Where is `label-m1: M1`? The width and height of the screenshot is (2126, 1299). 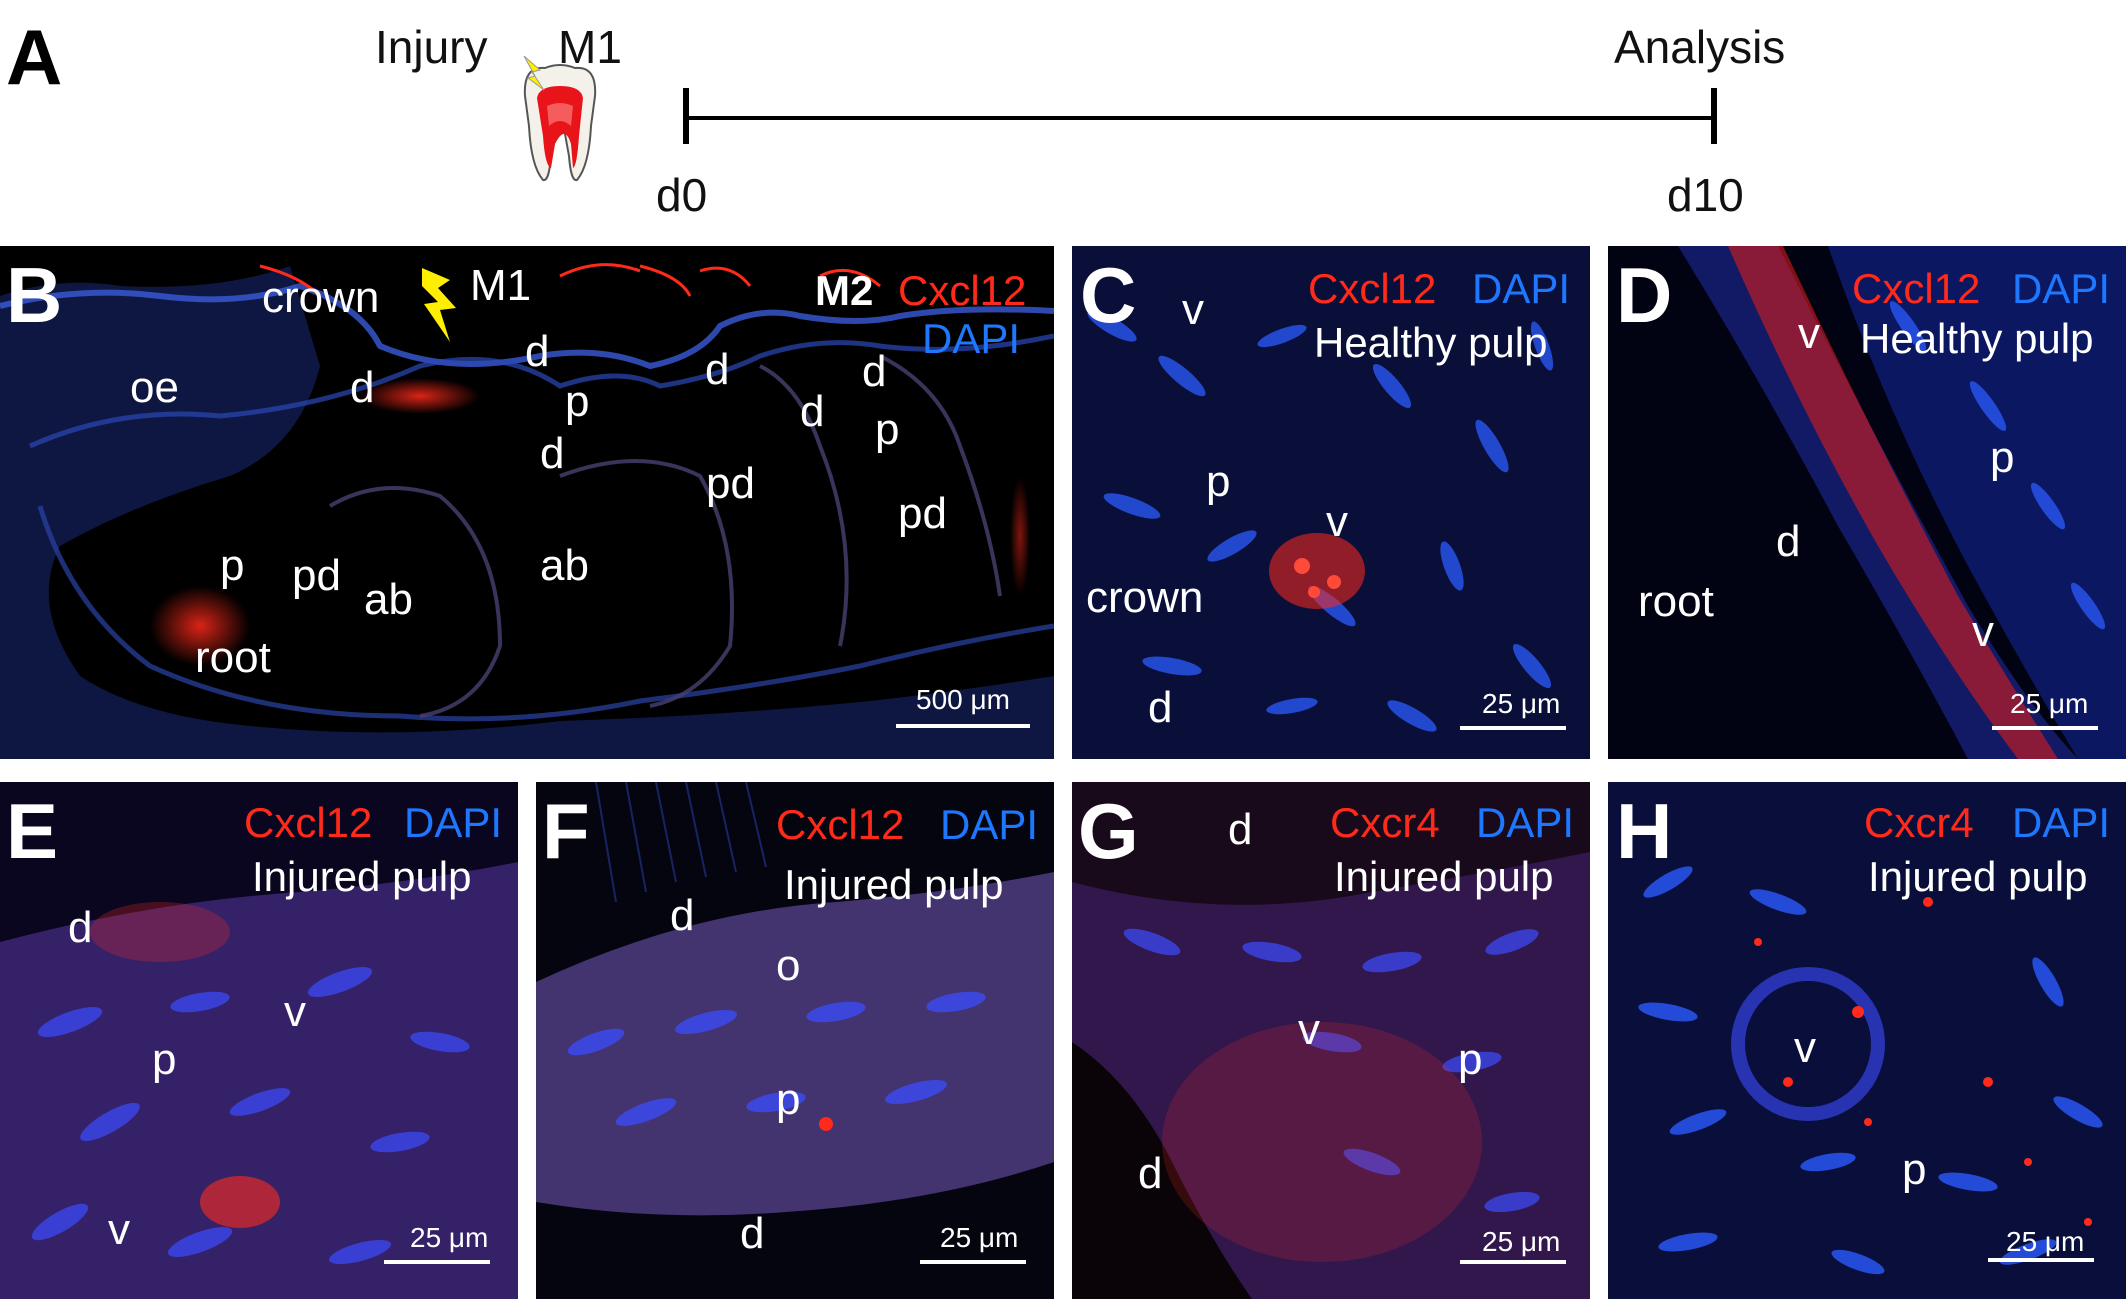
label-m1: M1 is located at coordinates (501, 285).